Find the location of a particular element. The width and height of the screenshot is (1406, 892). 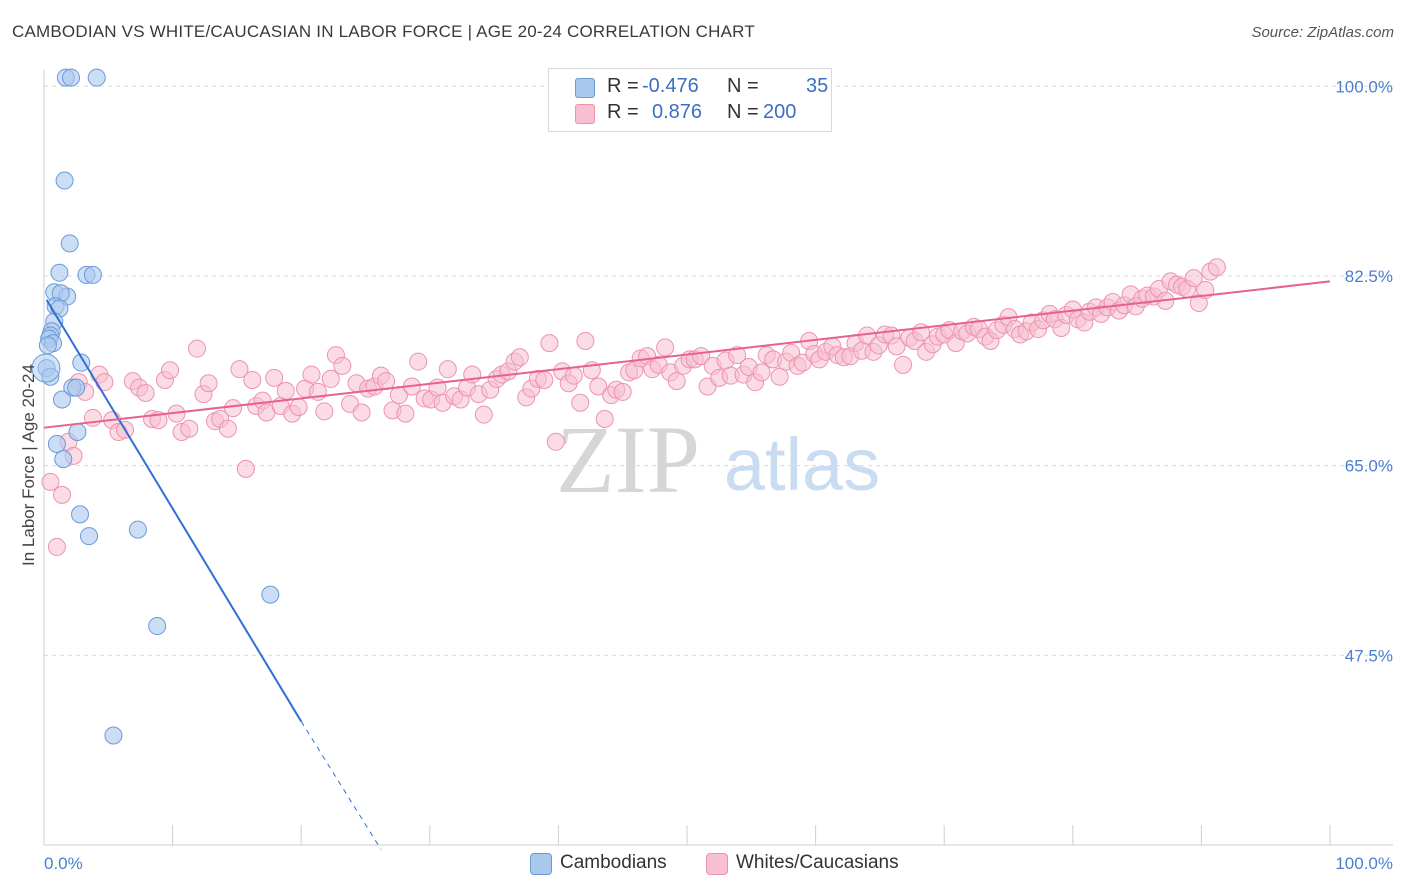

y-tick-label: 65.0% is located at coordinates (1369, 466).